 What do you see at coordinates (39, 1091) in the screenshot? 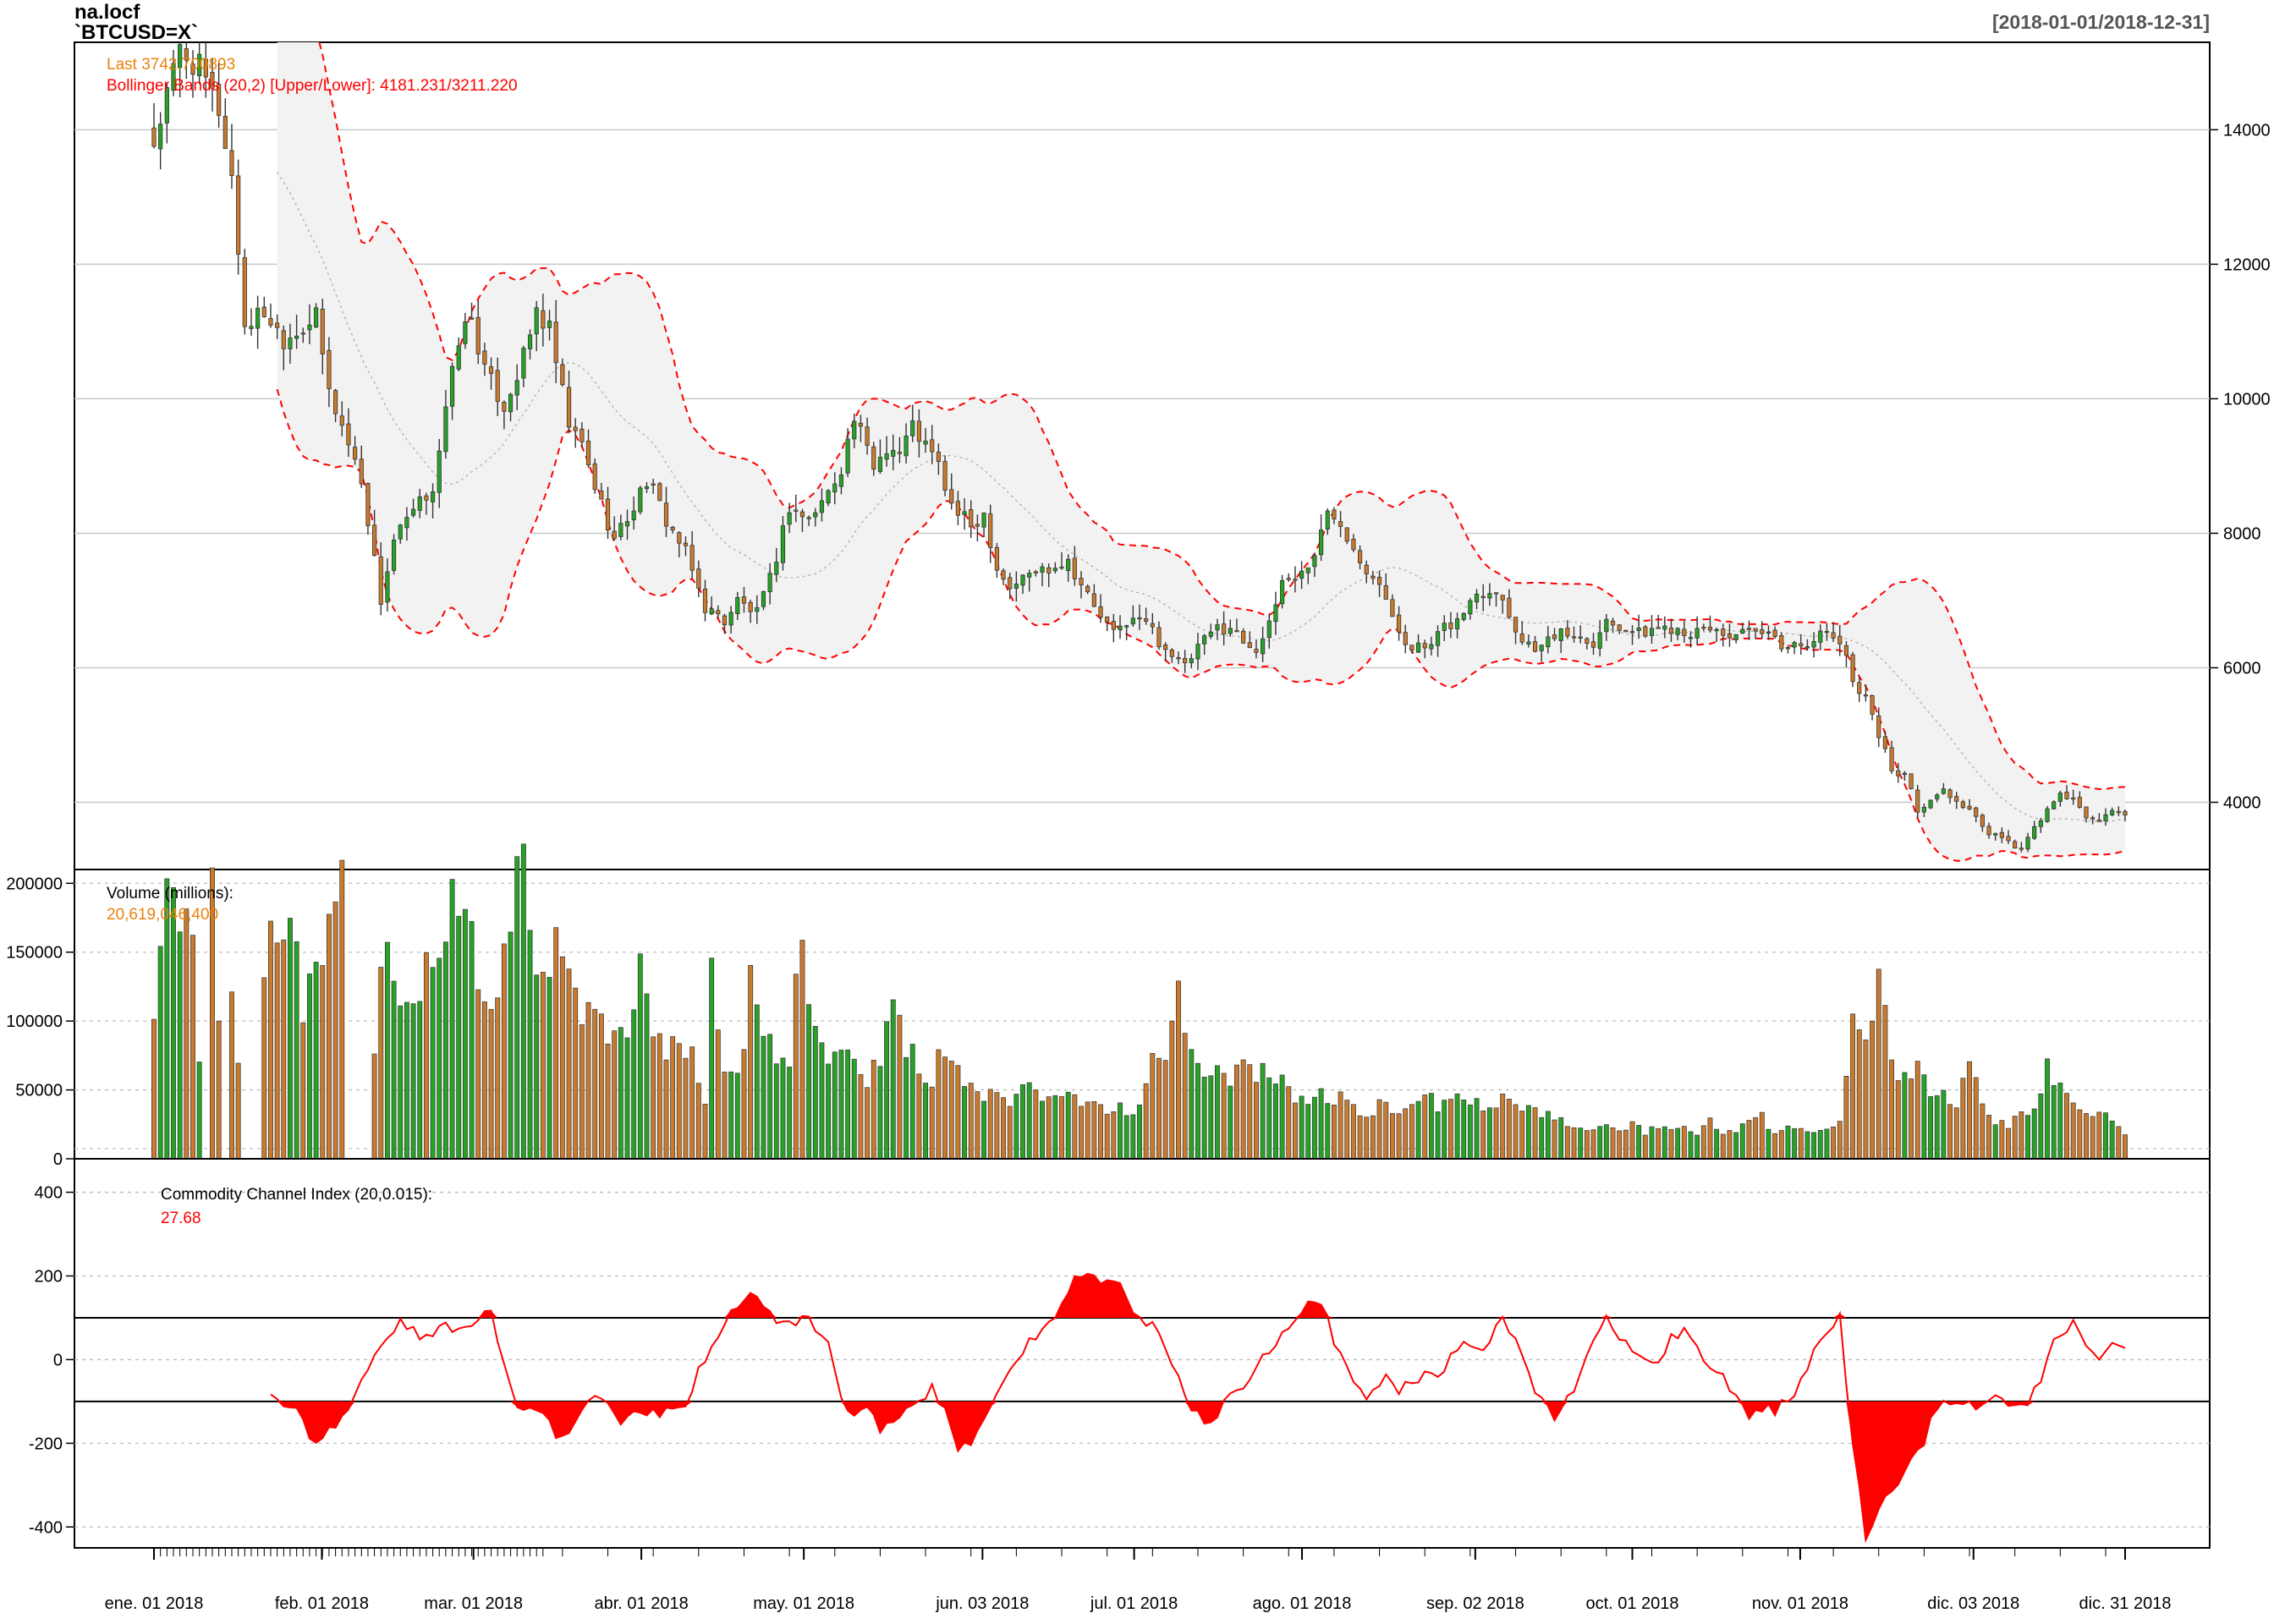
I see `volume-tick-label: 50000` at bounding box center [39, 1091].